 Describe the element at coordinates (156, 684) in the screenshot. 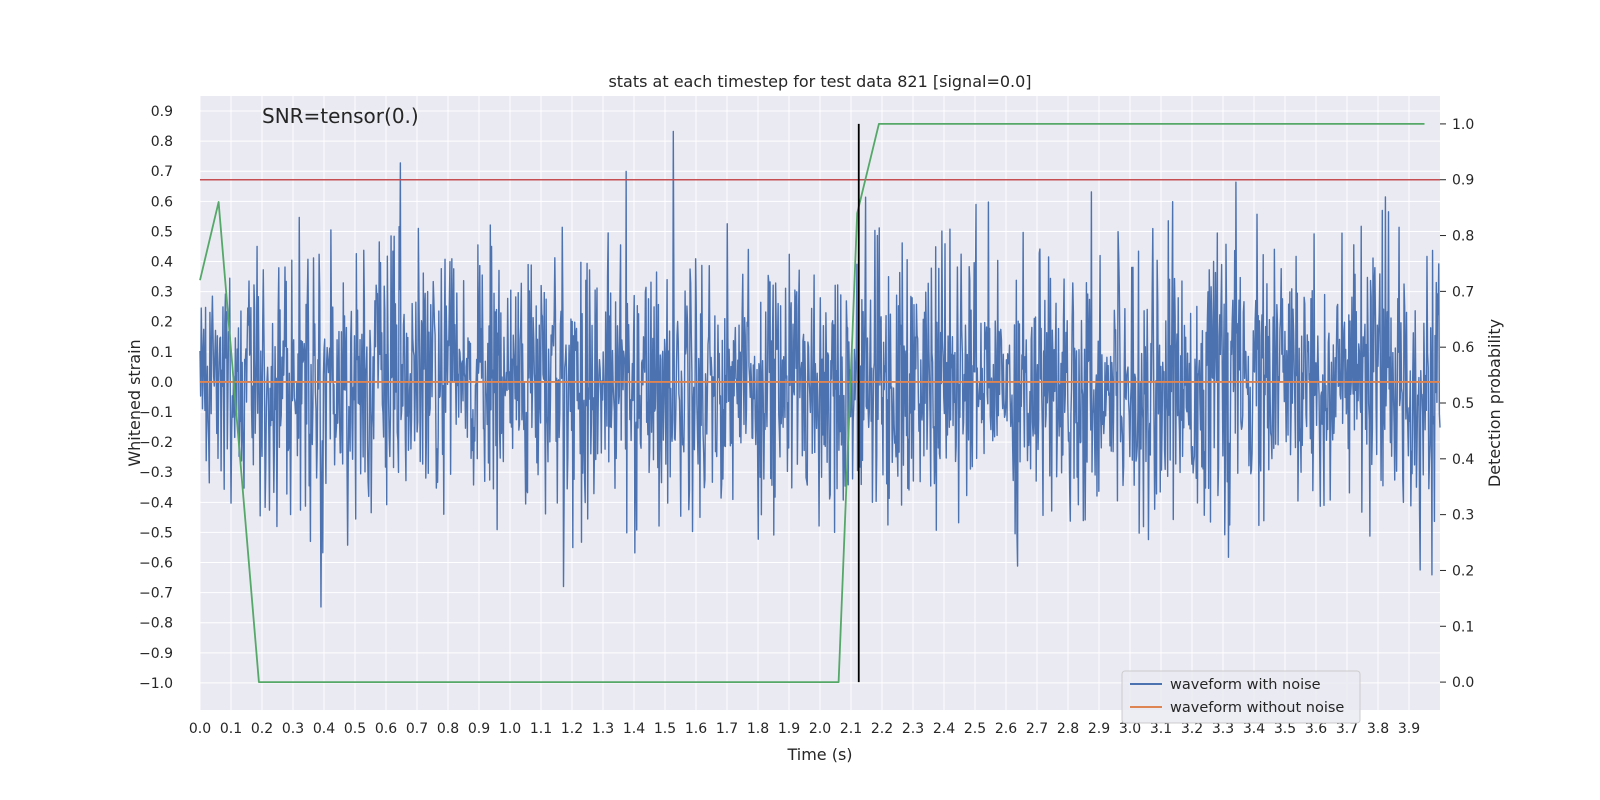

I see `y-tick-label: −1.0` at that location.